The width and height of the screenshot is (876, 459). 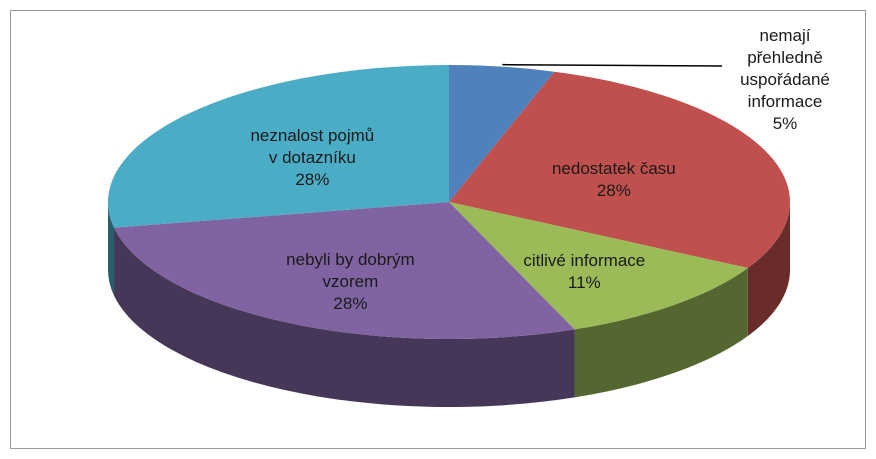 I want to click on data-label: citlivé informace 11%, so click(x=584, y=272).